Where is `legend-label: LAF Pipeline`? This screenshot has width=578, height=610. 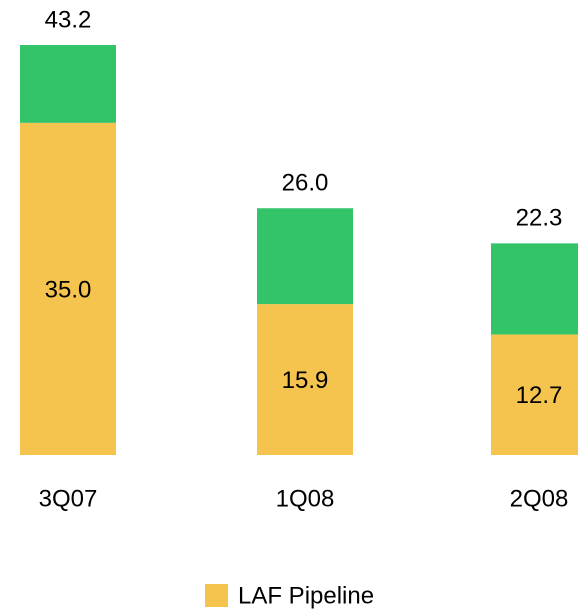
legend-label: LAF Pipeline is located at coordinates (306, 595).